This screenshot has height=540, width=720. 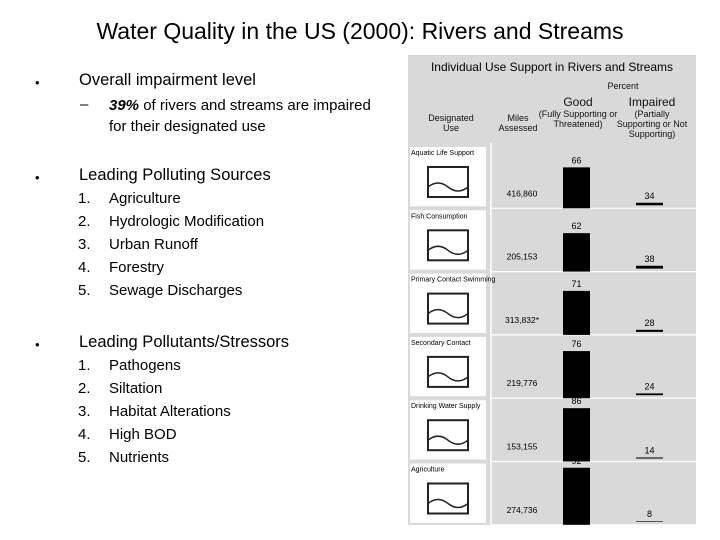 I want to click on dash-icon: –, so click(x=84, y=104).